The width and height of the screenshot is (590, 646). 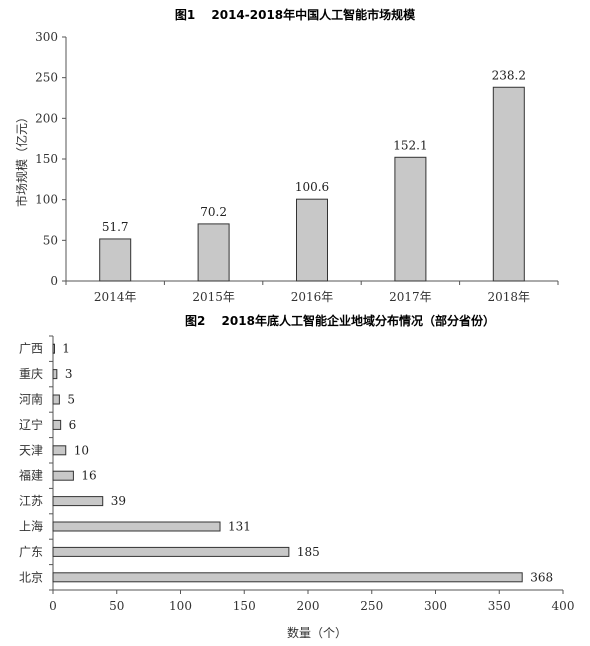 I want to click on chart2-x-tick-label: 50, so click(x=116, y=606).